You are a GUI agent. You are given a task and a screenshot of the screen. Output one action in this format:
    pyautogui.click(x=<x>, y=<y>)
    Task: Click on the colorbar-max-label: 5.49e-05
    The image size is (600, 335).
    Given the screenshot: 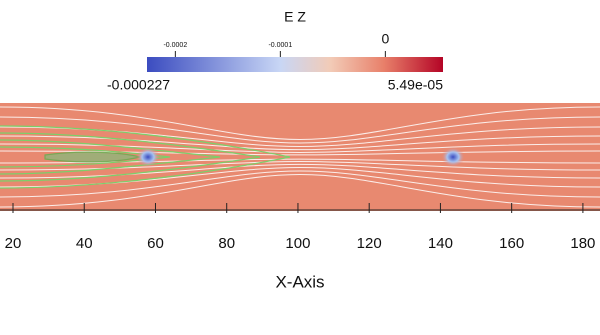 What is the action you would take?
    pyautogui.click(x=415, y=85)
    